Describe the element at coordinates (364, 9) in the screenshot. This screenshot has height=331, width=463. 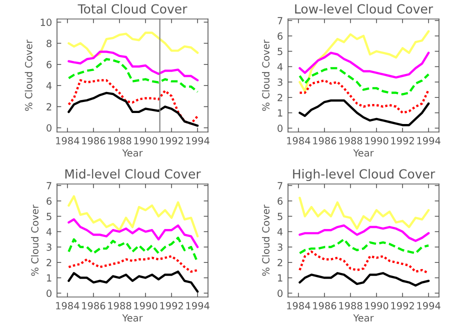
I see `chart-title: Low-level Cloud Cover` at that location.